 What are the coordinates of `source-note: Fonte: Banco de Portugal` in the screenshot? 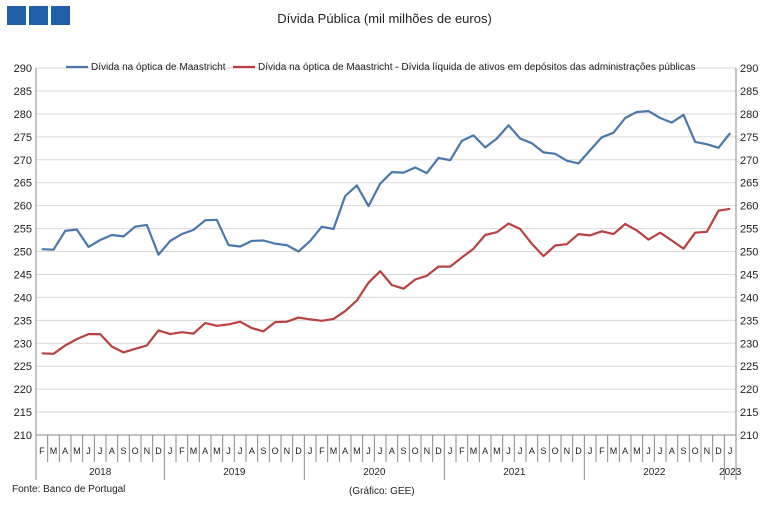 It's located at (69, 489).